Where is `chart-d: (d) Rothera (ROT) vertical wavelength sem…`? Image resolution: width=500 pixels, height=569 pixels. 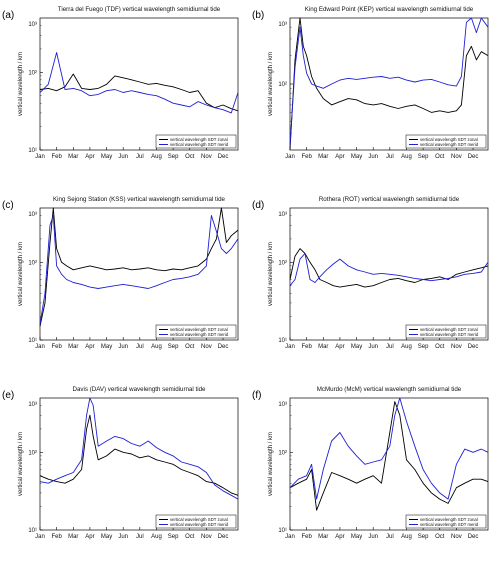
chart-d: (d) Rothera (ROT) vertical wavelength sem… is located at coordinates (370, 273).